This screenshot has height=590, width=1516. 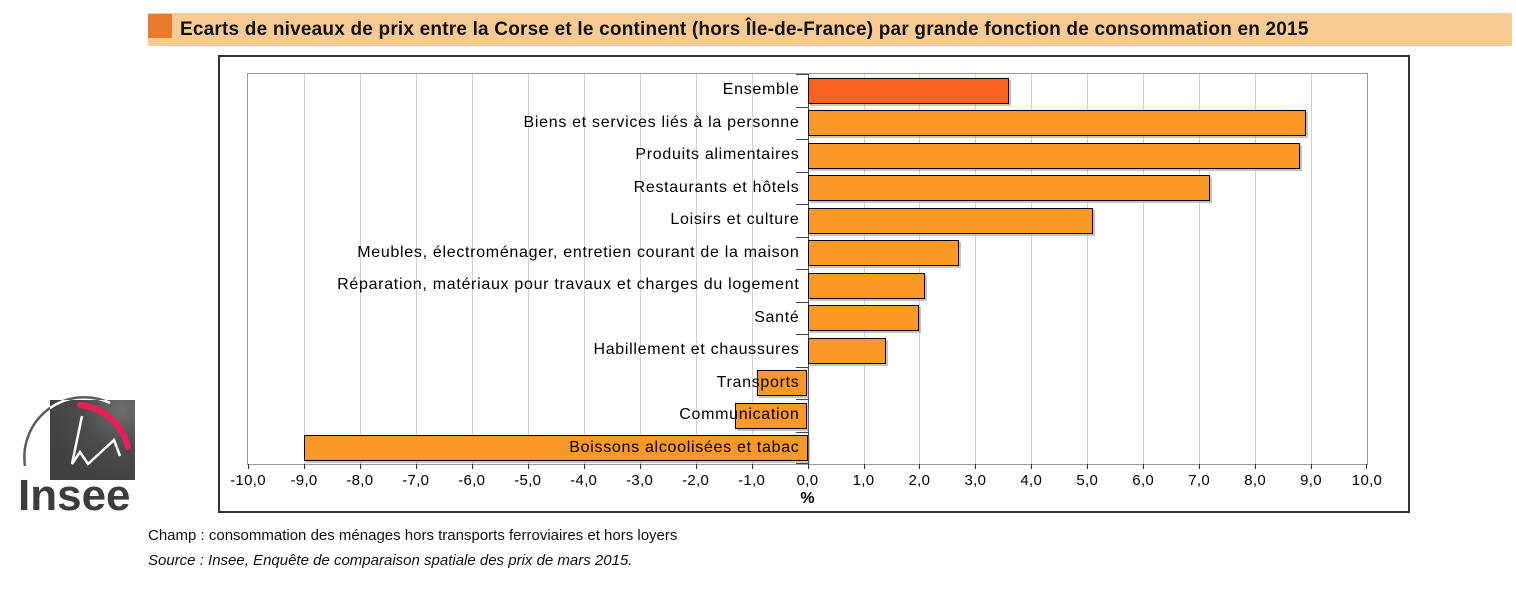 I want to click on category-label: Habillement et chaussures, so click(x=696, y=349).